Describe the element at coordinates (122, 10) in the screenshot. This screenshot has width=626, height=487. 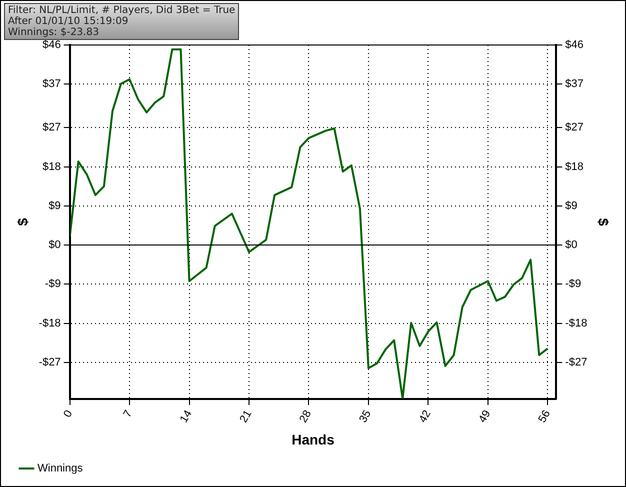
I see `text: Filter: NL/PL/Limit, # Players, Did 3Bet = True` at that location.